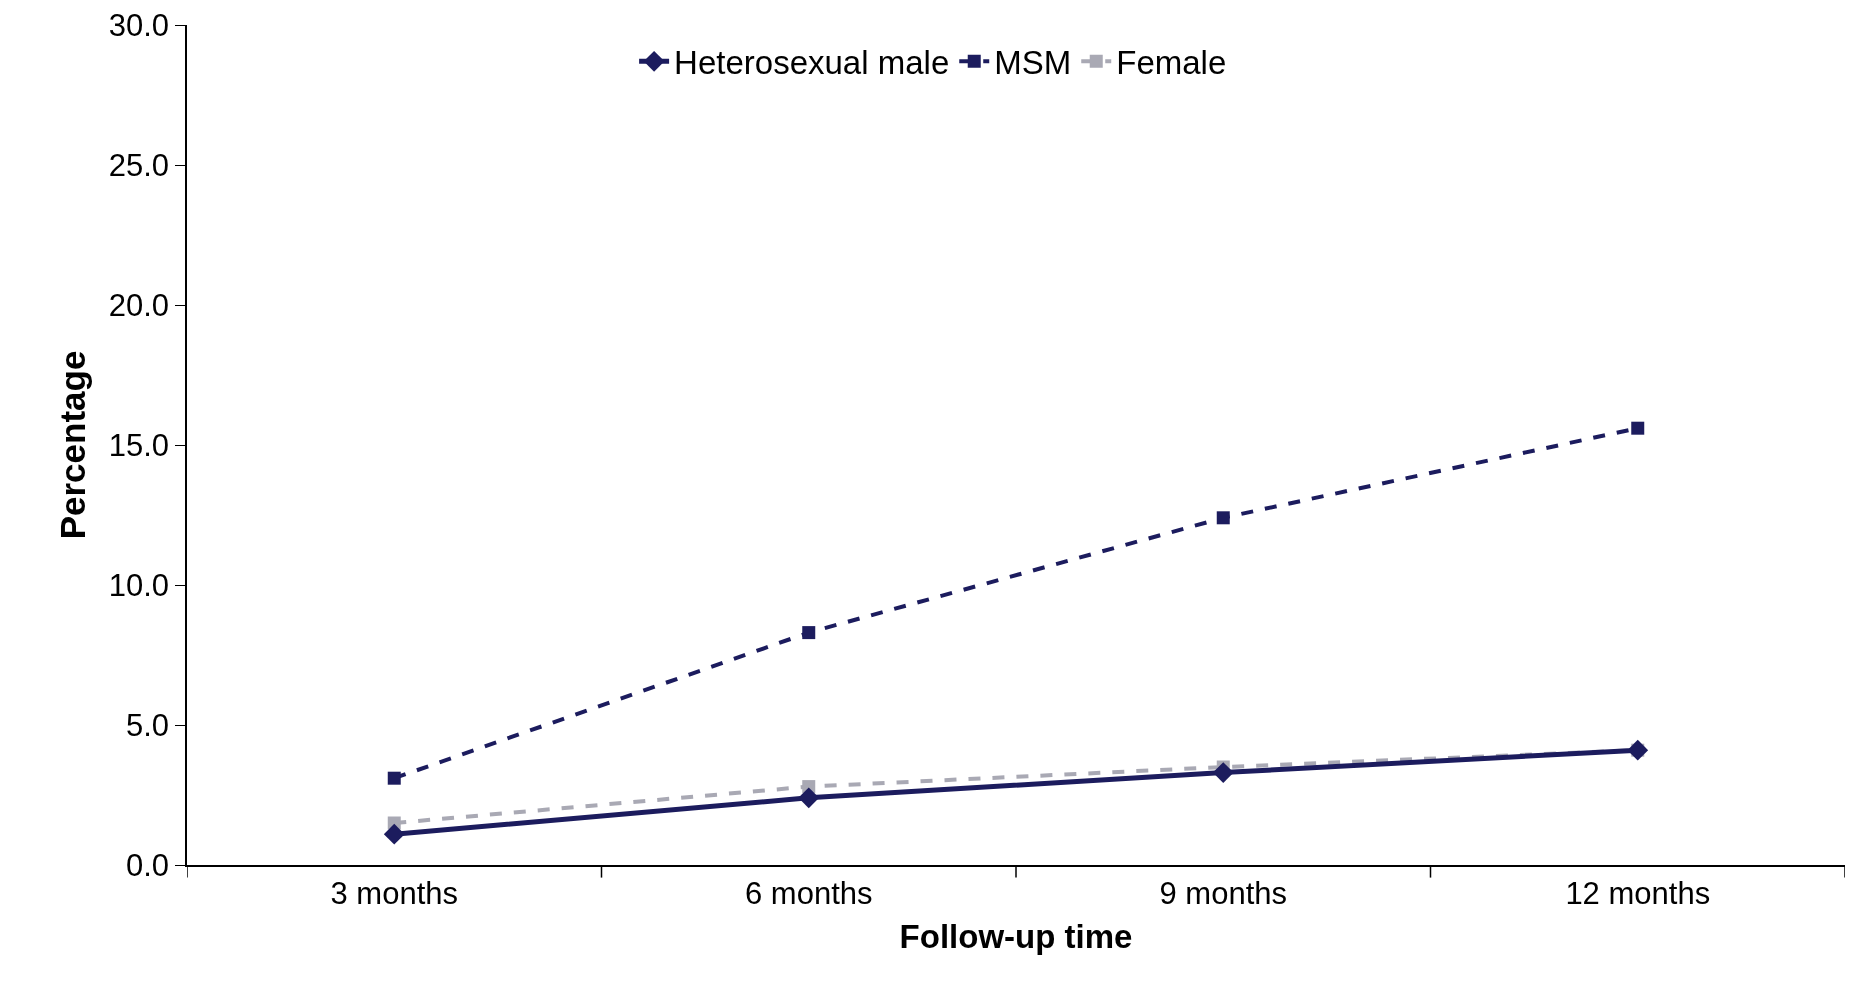  What do you see at coordinates (1638, 893) in the screenshot?
I see `x-tick-label: 12 months` at bounding box center [1638, 893].